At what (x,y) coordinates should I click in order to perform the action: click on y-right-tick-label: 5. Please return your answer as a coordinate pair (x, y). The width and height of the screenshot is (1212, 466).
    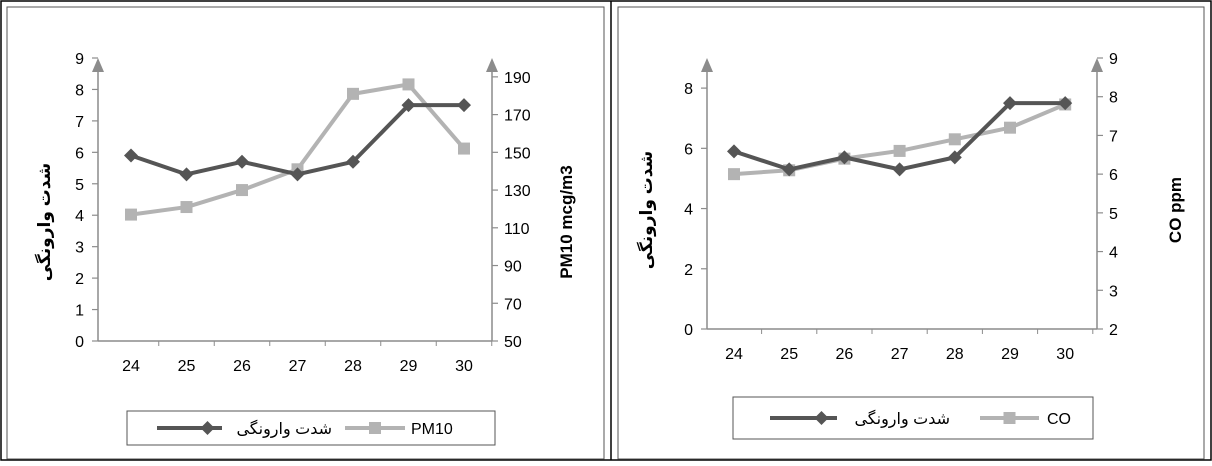
    Looking at the image, I should click on (1113, 214).